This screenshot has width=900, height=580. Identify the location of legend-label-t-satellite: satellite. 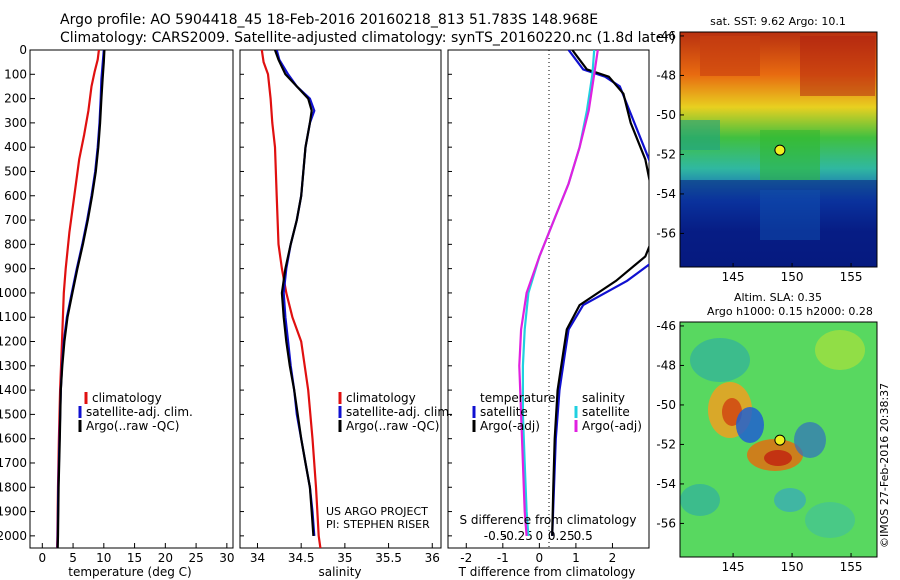
(504, 412).